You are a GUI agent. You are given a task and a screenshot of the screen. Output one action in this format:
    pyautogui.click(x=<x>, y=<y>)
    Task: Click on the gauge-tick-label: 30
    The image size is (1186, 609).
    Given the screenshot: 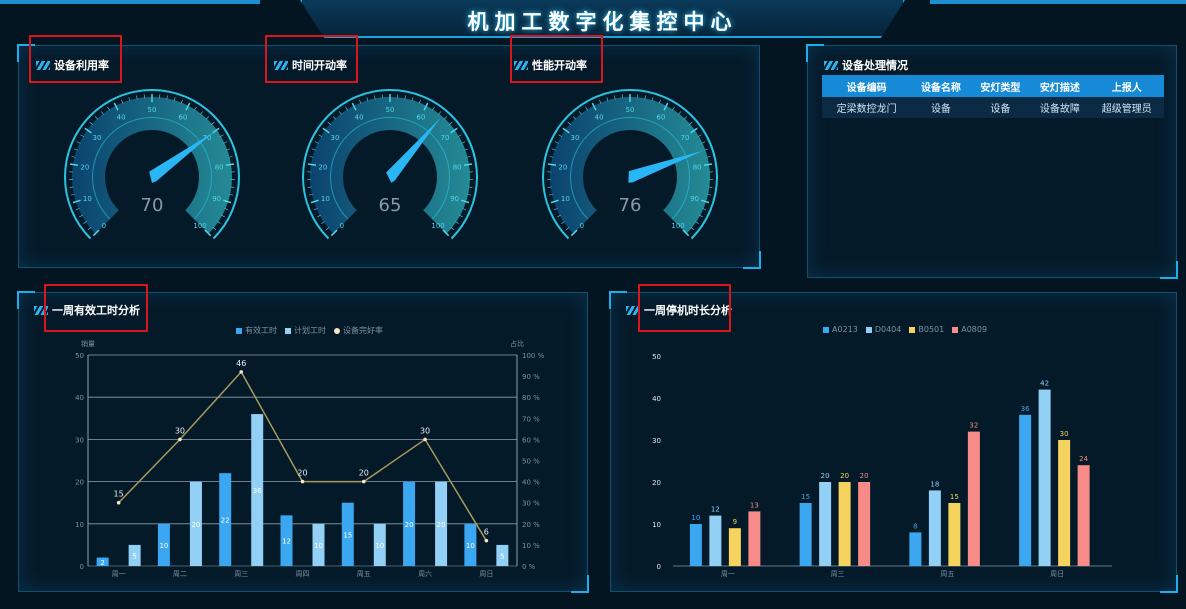 What is the action you would take?
    pyautogui.click(x=97, y=138)
    